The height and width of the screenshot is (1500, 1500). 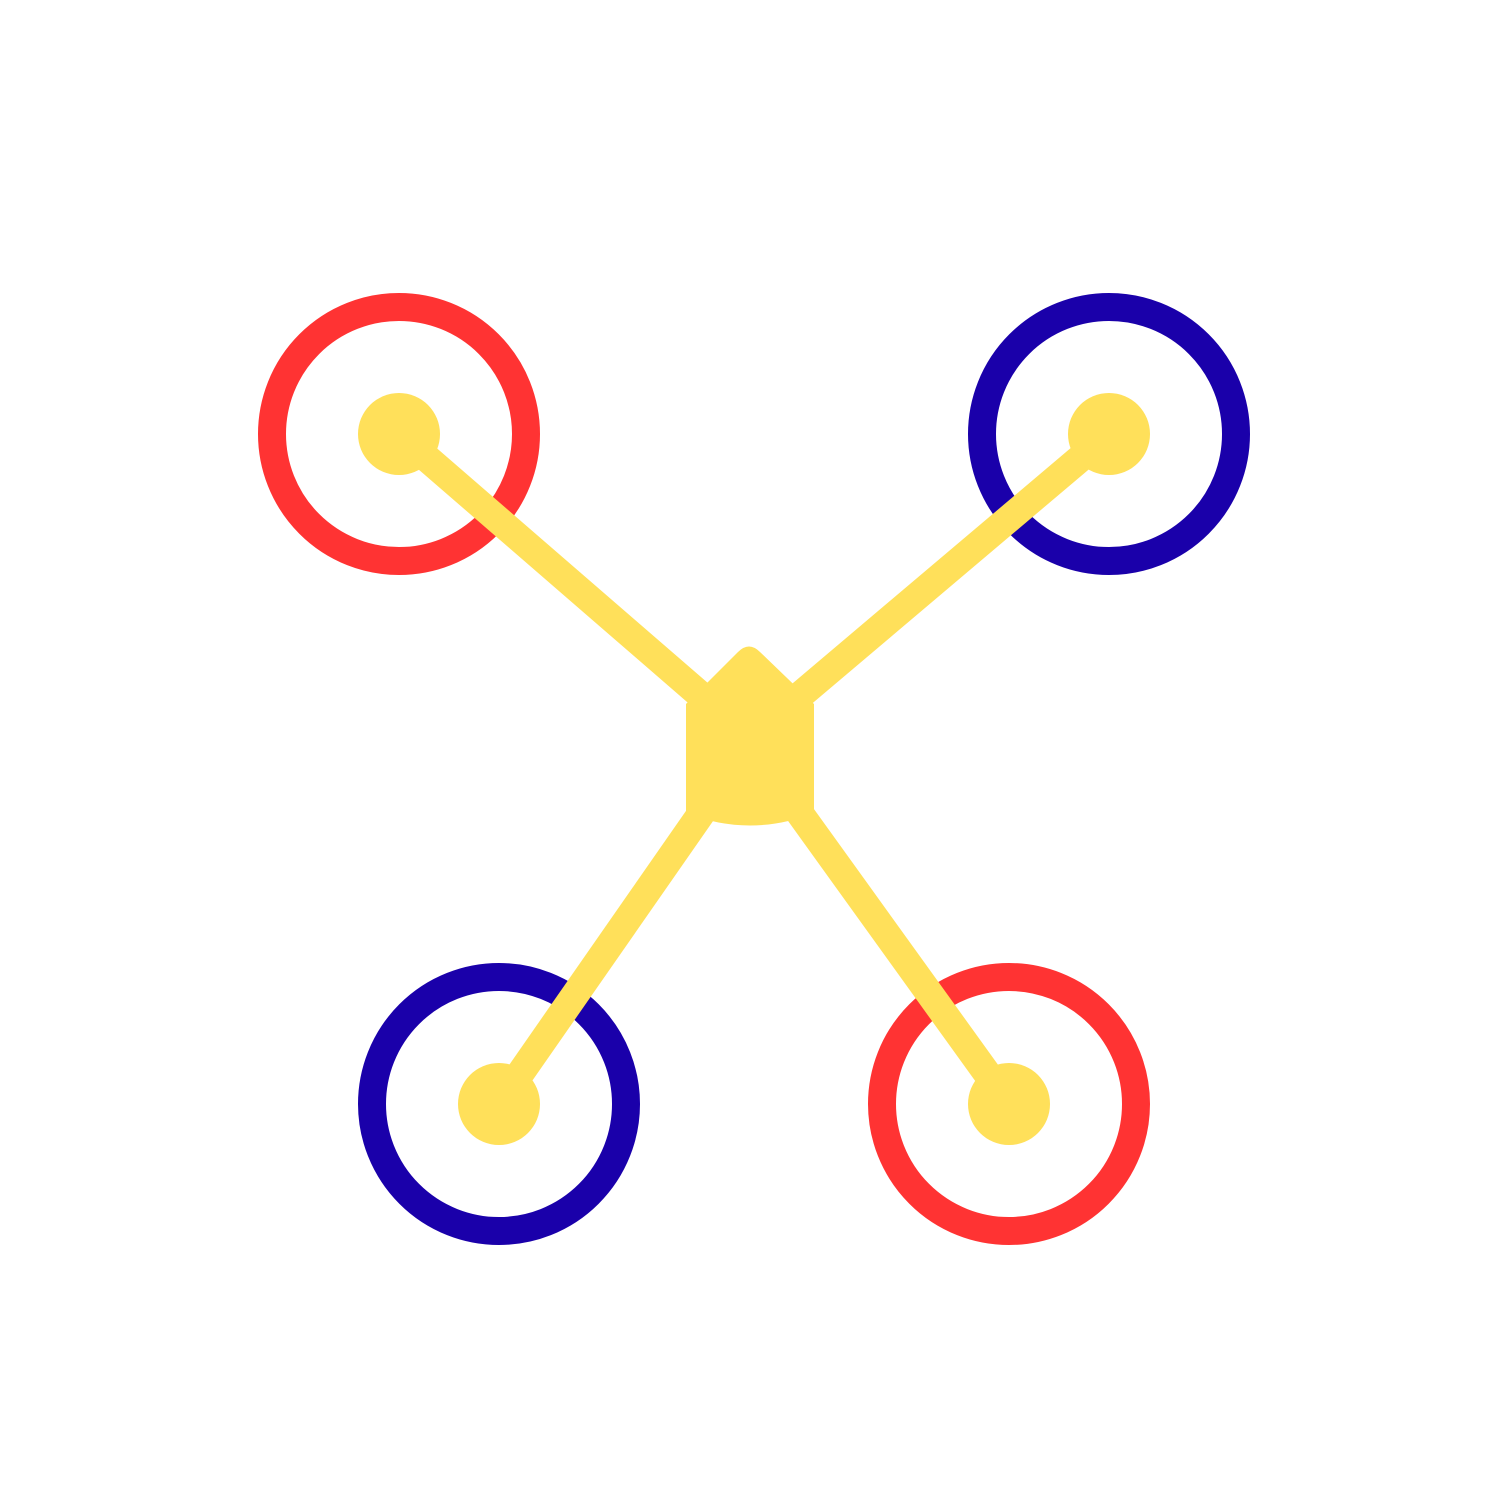 I want to click on arm-front-left, so click(x=567, y=579).